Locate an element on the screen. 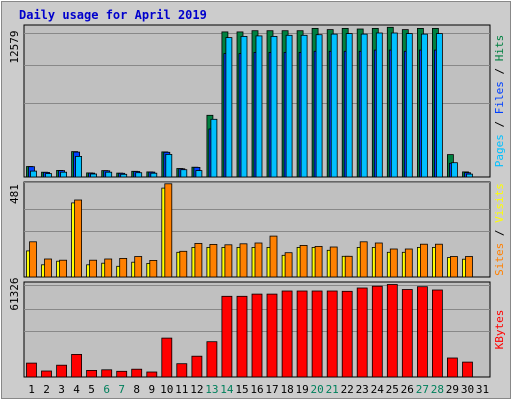  x-tick-label: 30 is located at coordinates (467, 389).